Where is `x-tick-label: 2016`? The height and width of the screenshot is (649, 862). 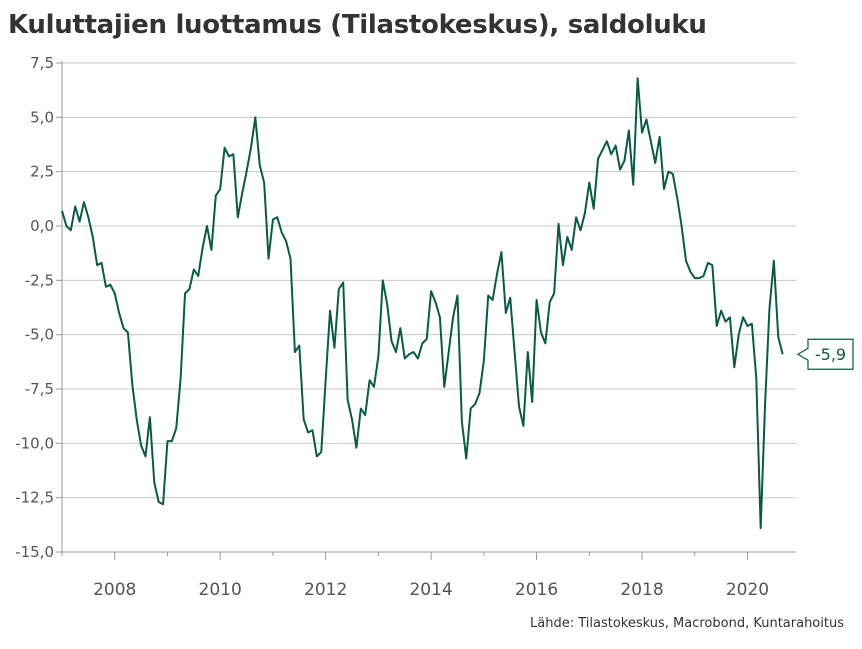
x-tick-label: 2016 is located at coordinates (536, 590).